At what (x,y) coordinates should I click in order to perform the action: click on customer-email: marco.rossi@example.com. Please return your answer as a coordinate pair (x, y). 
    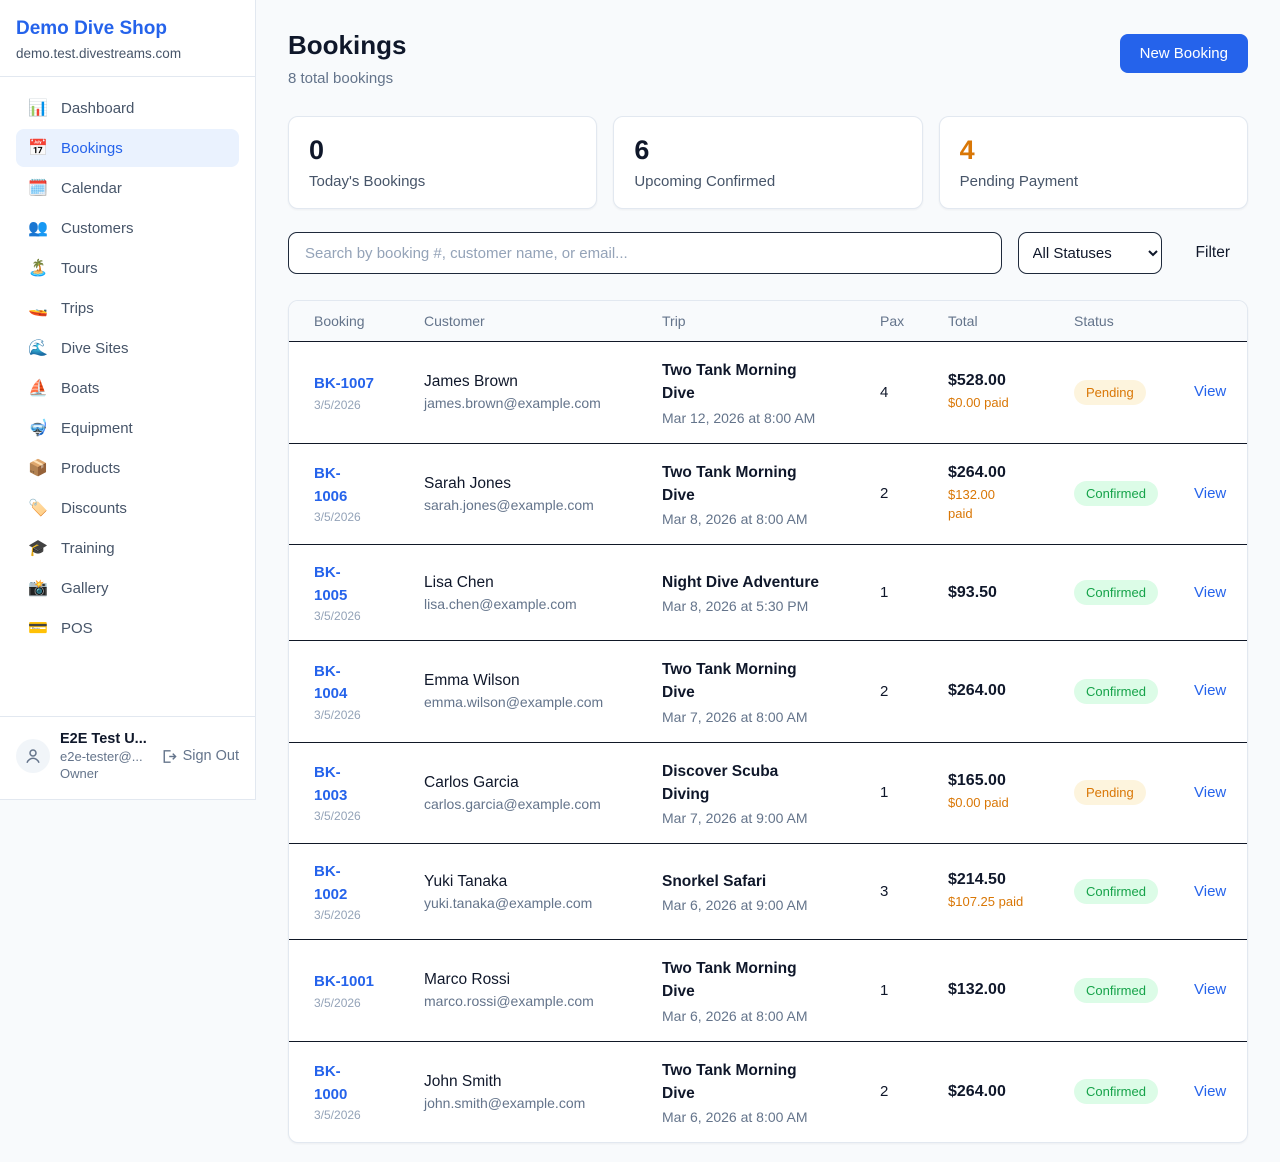
    Looking at the image, I should click on (509, 1001).